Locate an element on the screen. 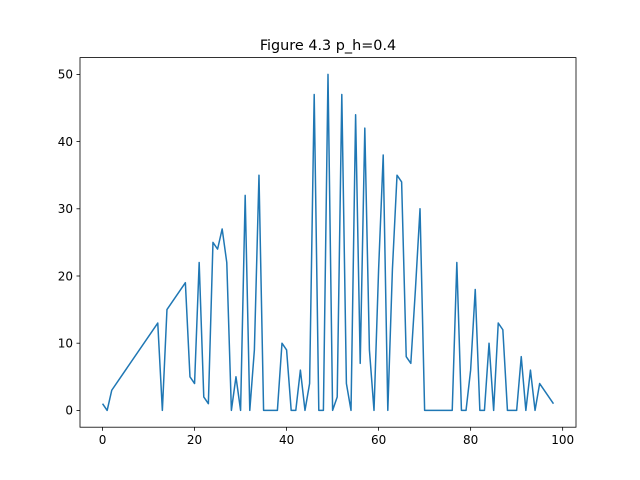  y-tick-label: 50 is located at coordinates (65, 75).